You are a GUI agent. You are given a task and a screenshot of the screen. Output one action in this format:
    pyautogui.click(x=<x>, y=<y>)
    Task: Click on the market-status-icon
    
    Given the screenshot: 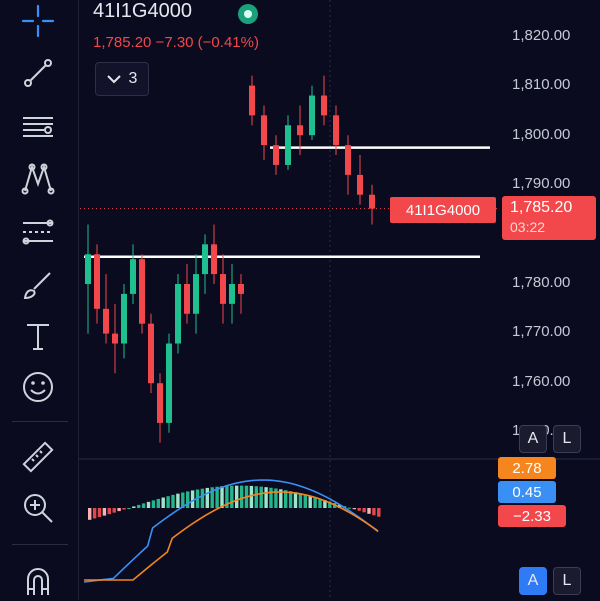 What is the action you would take?
    pyautogui.click(x=248, y=14)
    